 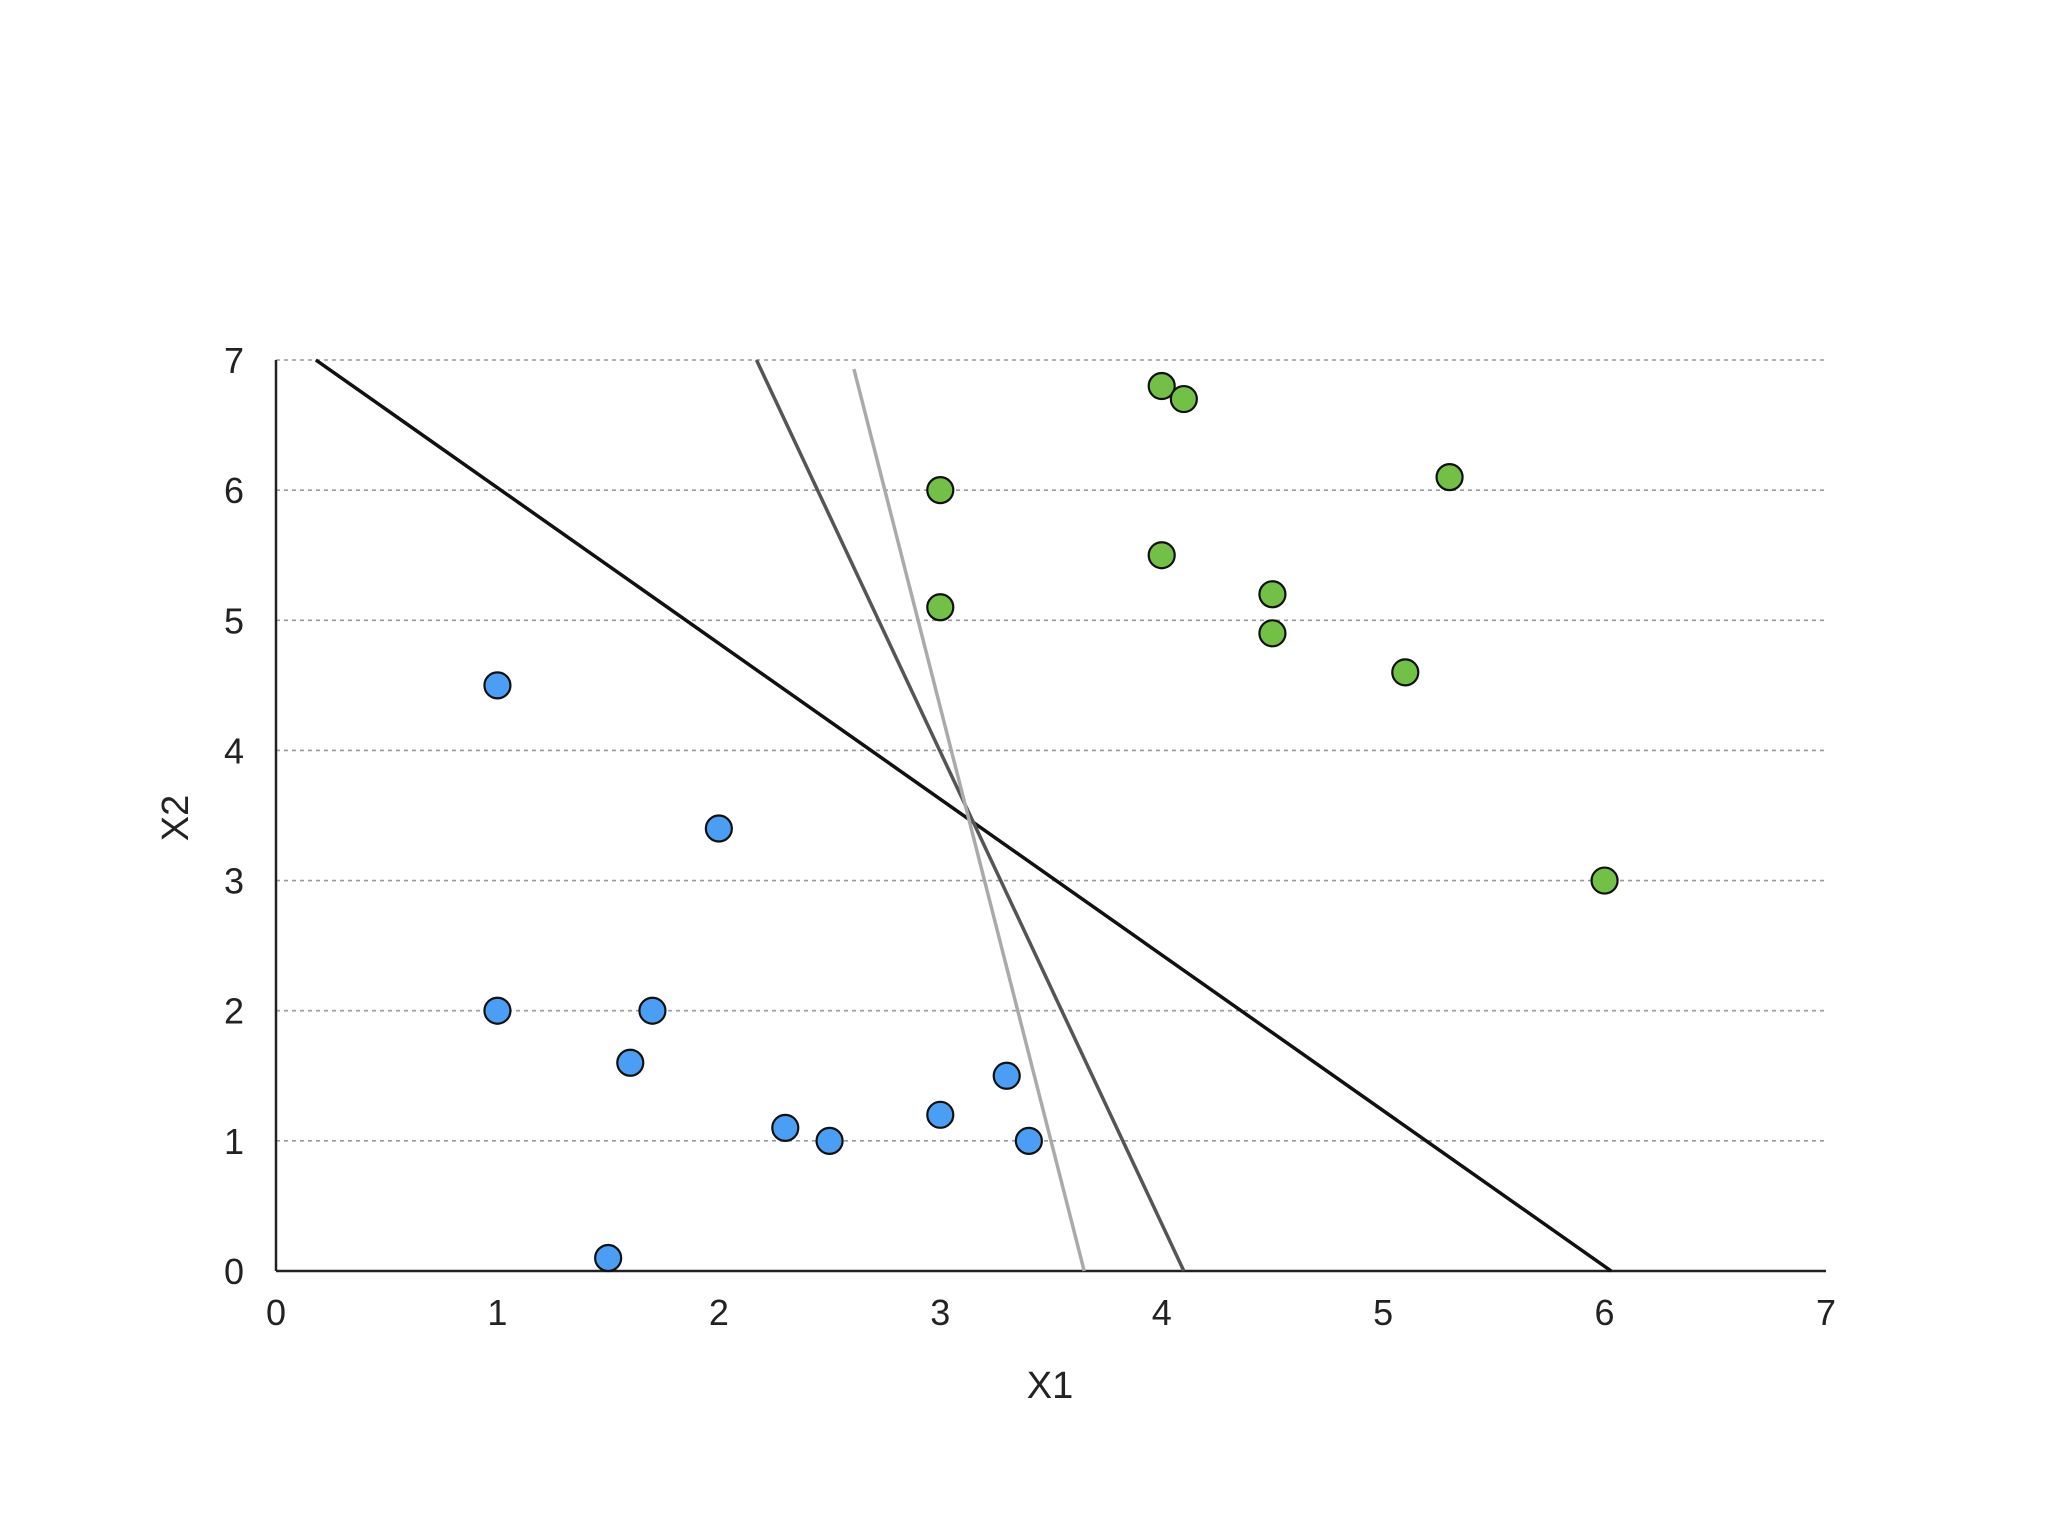 What do you see at coordinates (234, 360) in the screenshot?
I see `y-tick-label: 7` at bounding box center [234, 360].